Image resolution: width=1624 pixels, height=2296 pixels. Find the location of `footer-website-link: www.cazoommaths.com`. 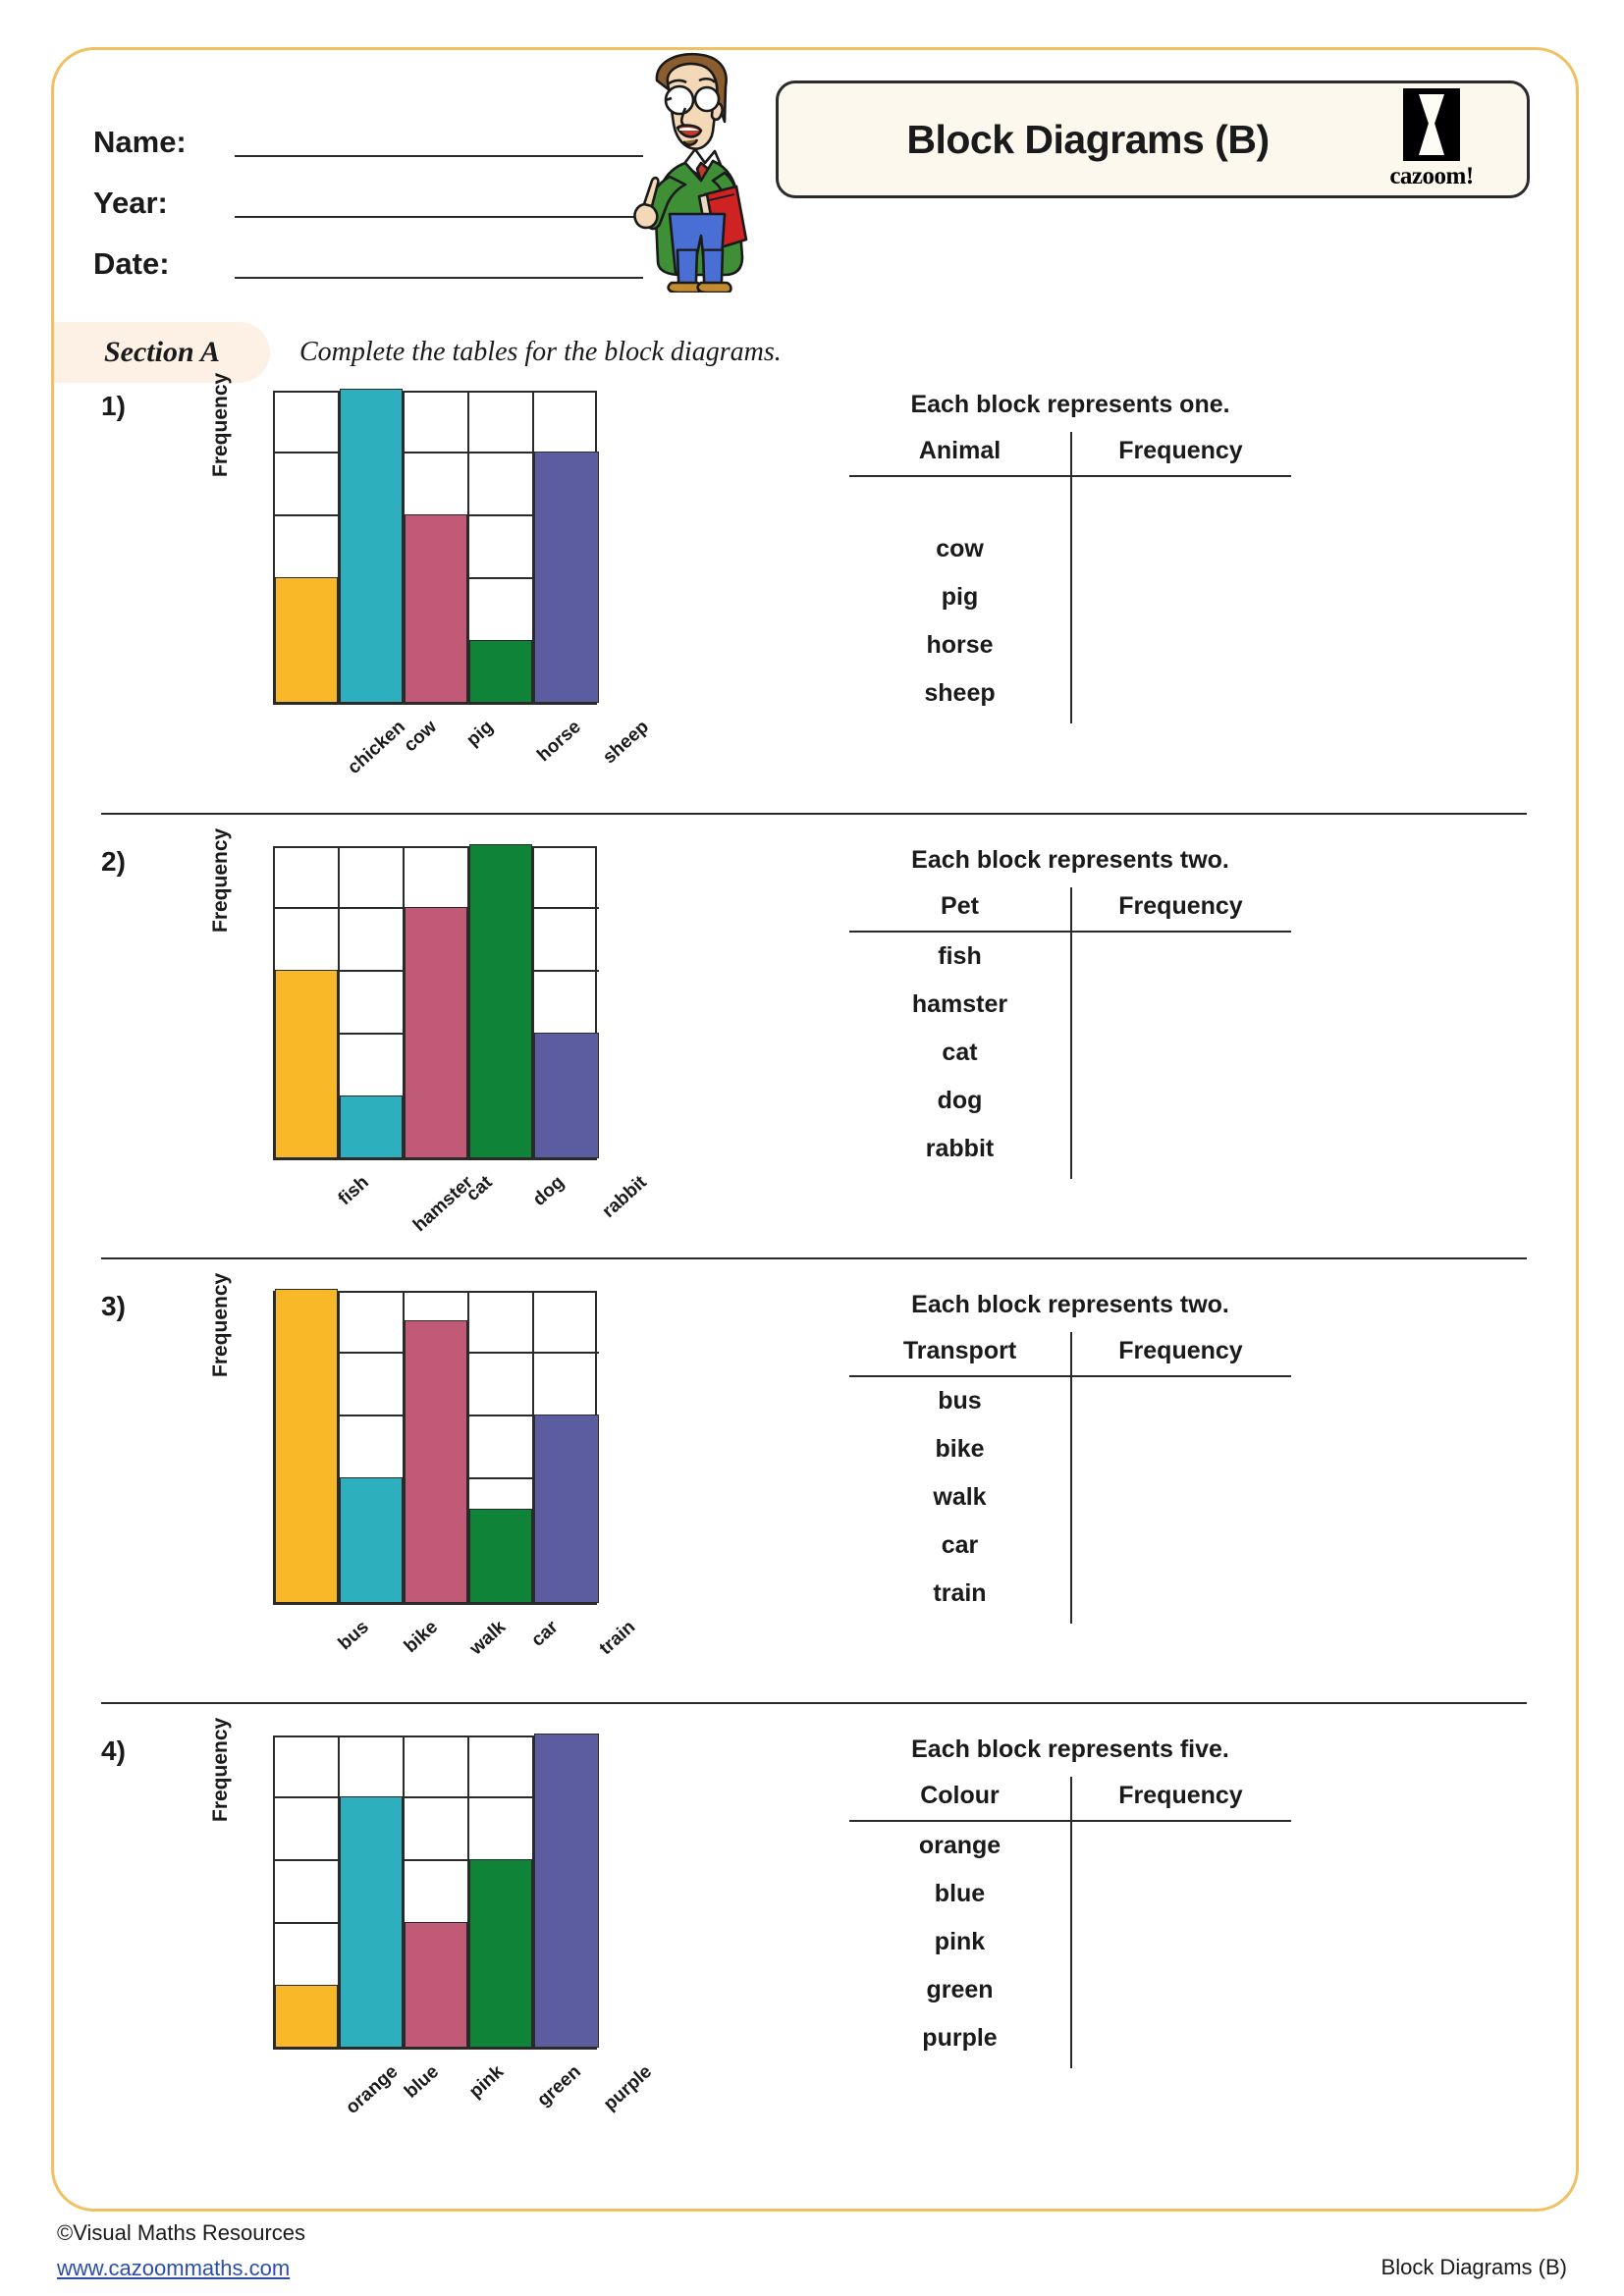

footer-website-link: www.cazoommaths.com is located at coordinates (174, 2268).